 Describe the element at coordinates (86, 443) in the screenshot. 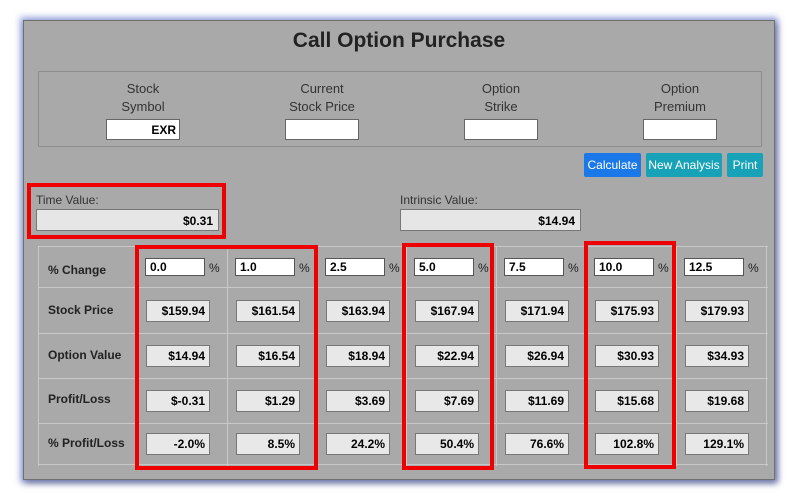

I see `row-label-pct-profit-loss: % Profit/Loss` at that location.